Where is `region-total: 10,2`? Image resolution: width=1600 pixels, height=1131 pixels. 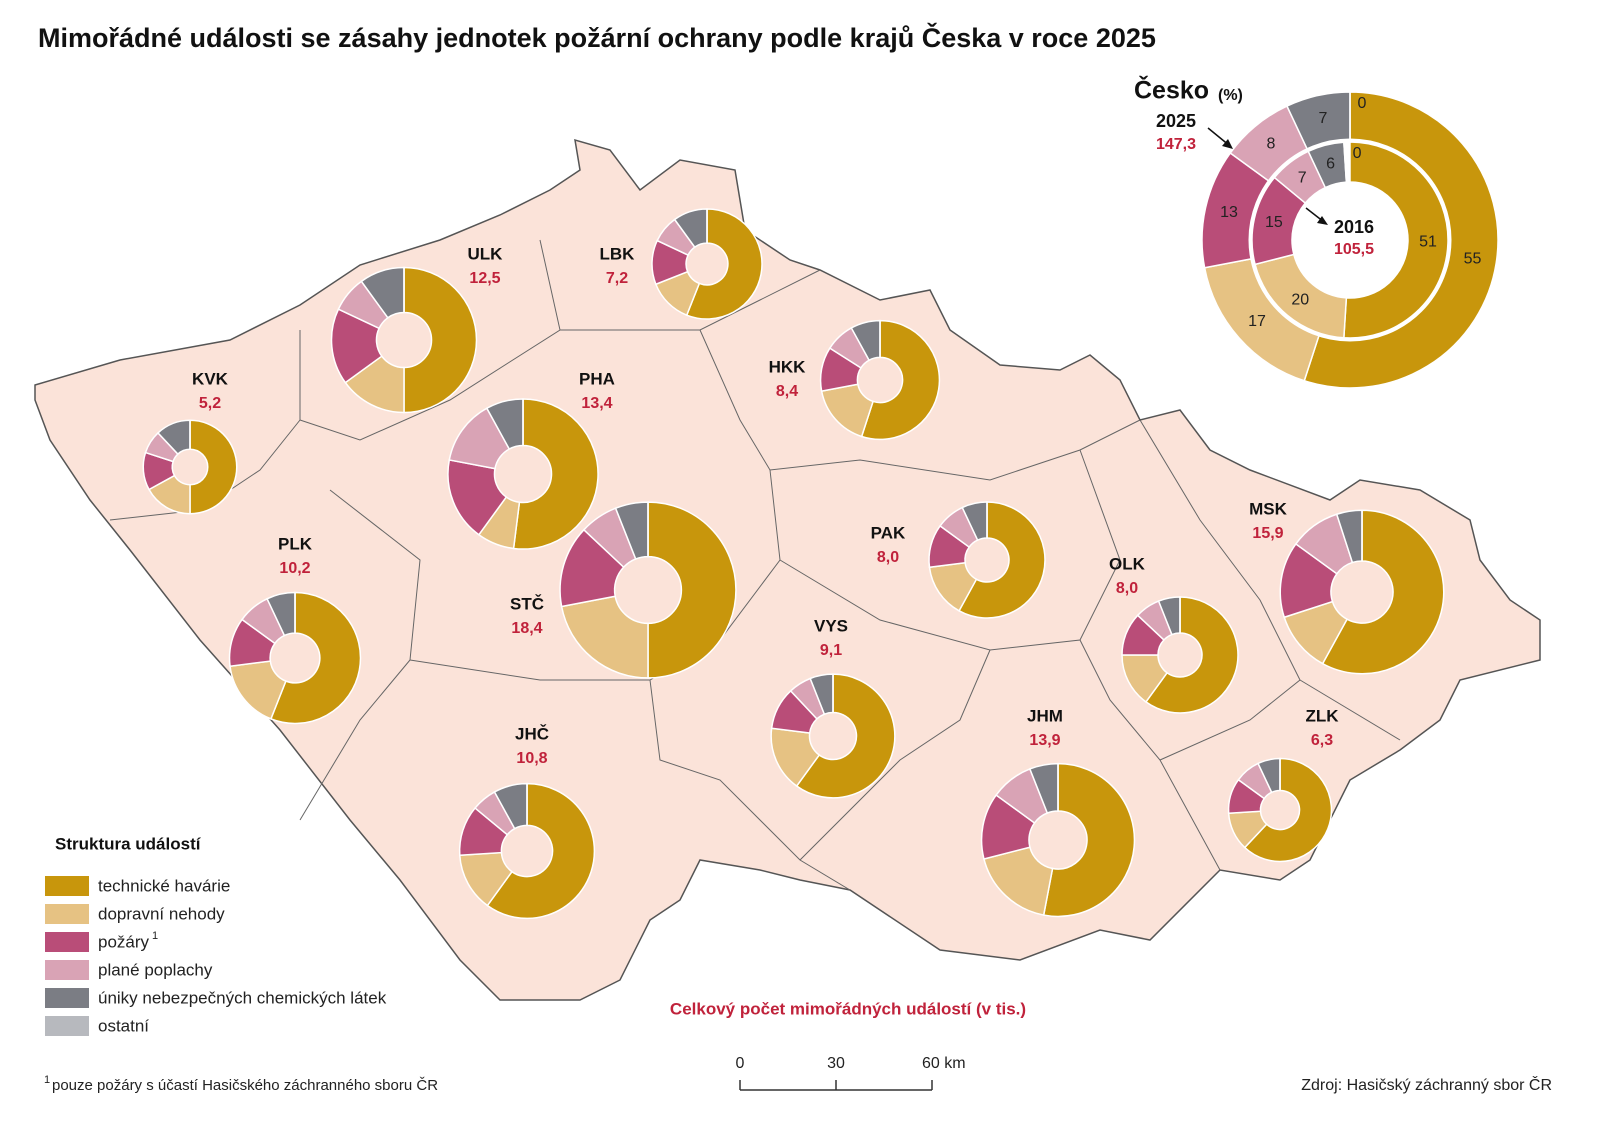 region-total: 10,2 is located at coordinates (294, 568).